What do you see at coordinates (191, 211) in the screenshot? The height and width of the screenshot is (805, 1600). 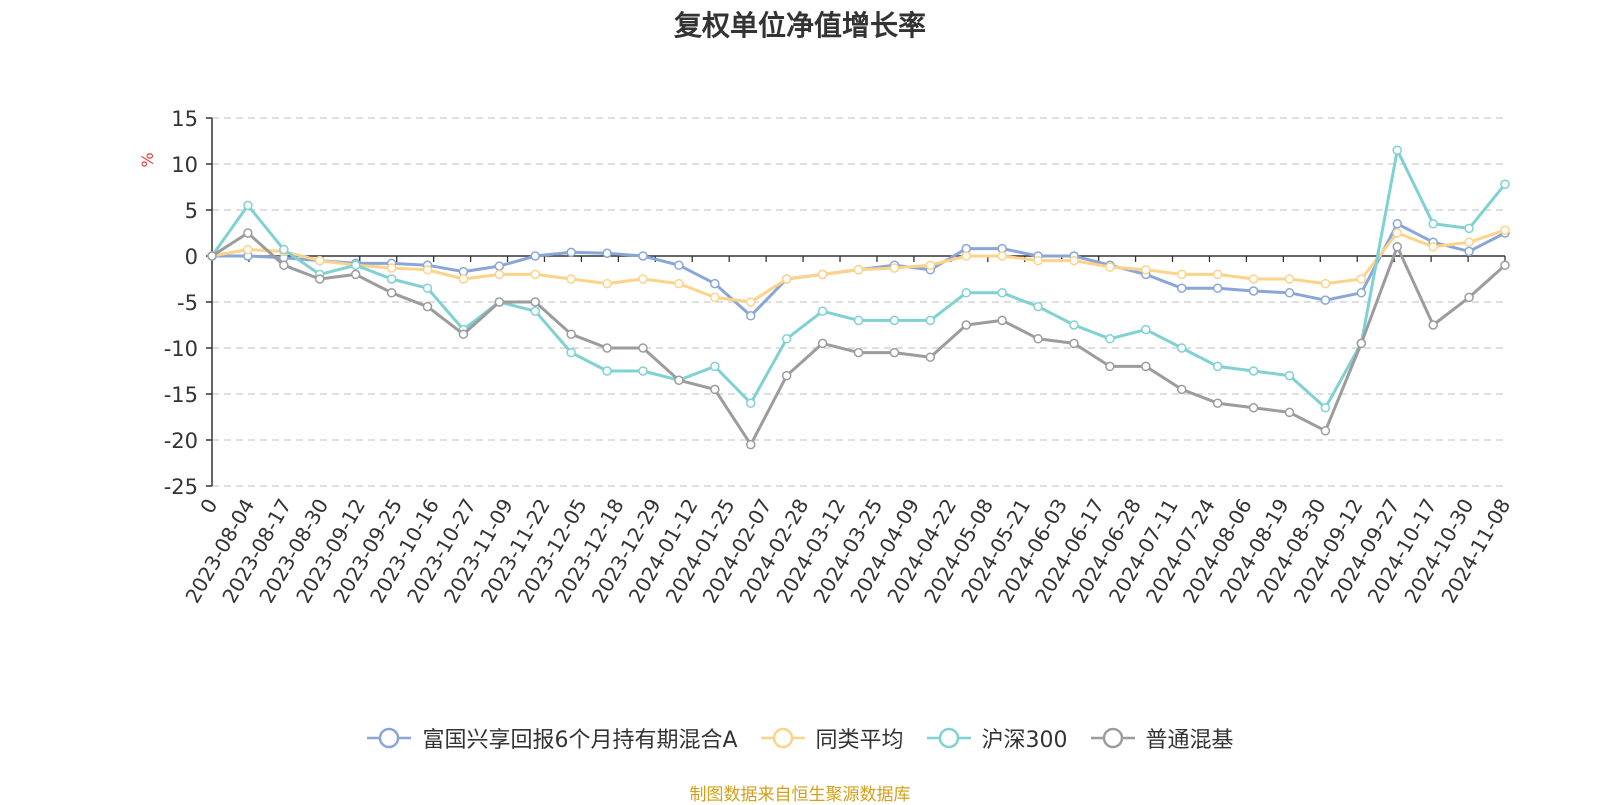 I see `y-tick-label: 5` at bounding box center [191, 211].